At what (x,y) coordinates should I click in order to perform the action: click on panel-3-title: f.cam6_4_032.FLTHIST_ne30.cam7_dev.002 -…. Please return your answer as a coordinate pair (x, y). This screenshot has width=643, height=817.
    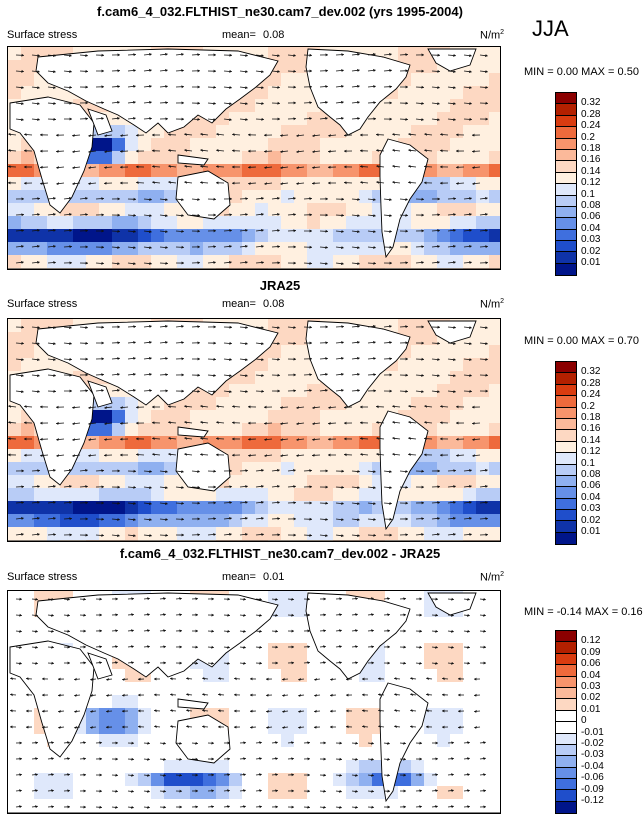
    Looking at the image, I should click on (280, 553).